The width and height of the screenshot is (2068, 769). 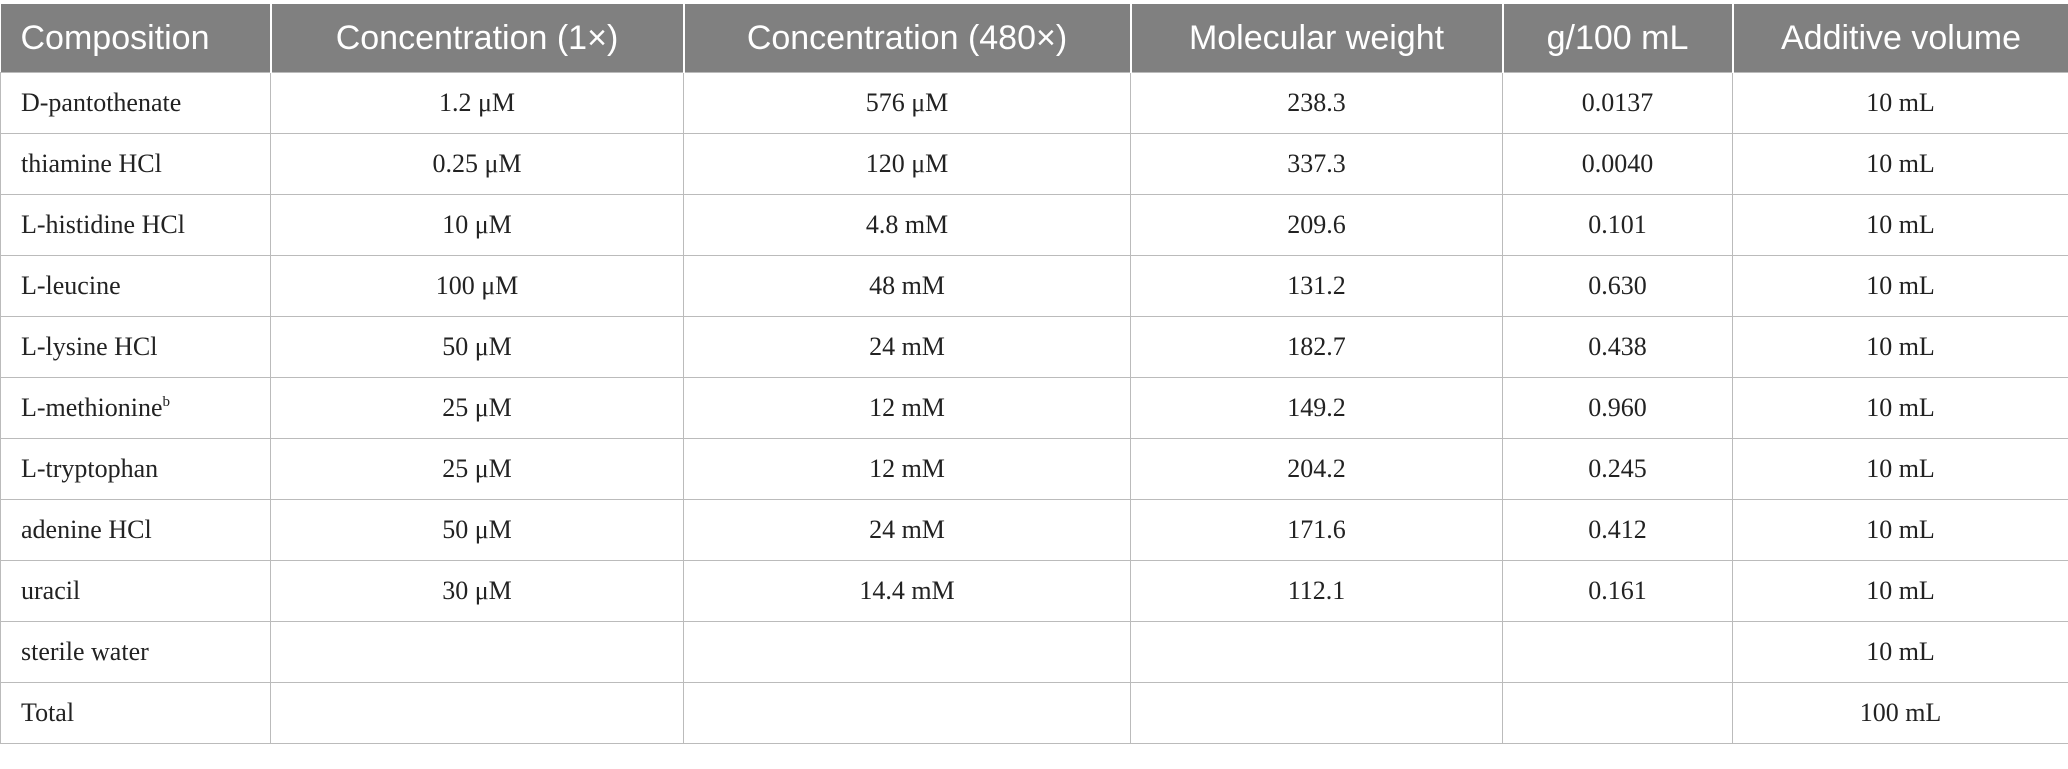 What do you see at coordinates (1316, 225) in the screenshot?
I see `table-cell: 209.6` at bounding box center [1316, 225].